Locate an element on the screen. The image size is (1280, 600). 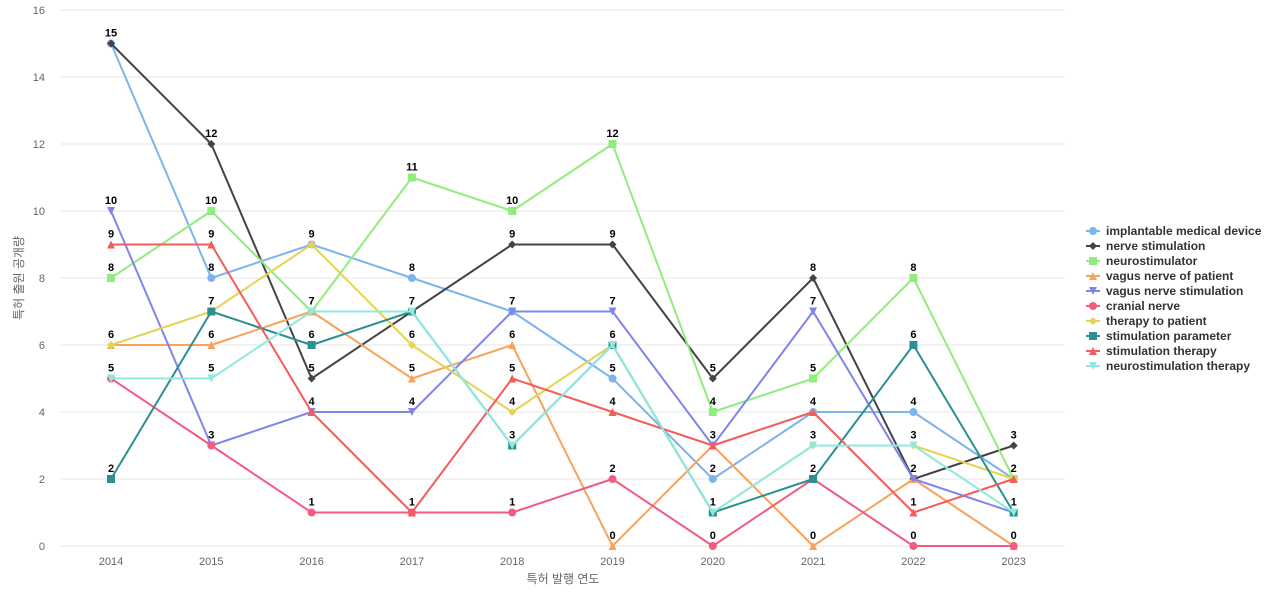
series-5-point-2016 is located at coordinates (311, 512).